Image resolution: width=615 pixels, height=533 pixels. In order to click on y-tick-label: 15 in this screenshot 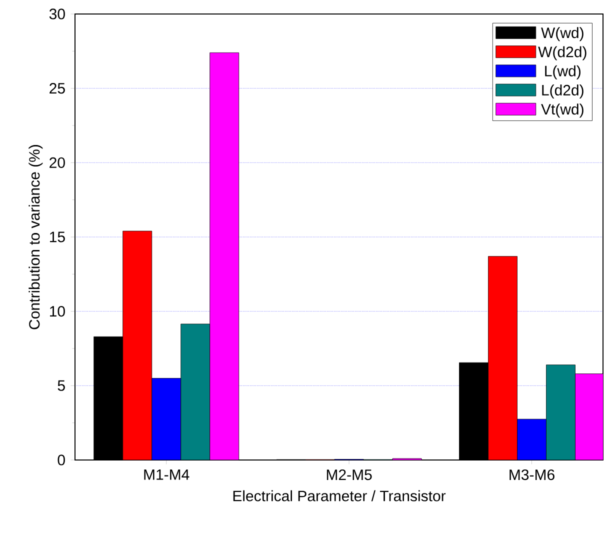, I will do `click(57, 237)`.